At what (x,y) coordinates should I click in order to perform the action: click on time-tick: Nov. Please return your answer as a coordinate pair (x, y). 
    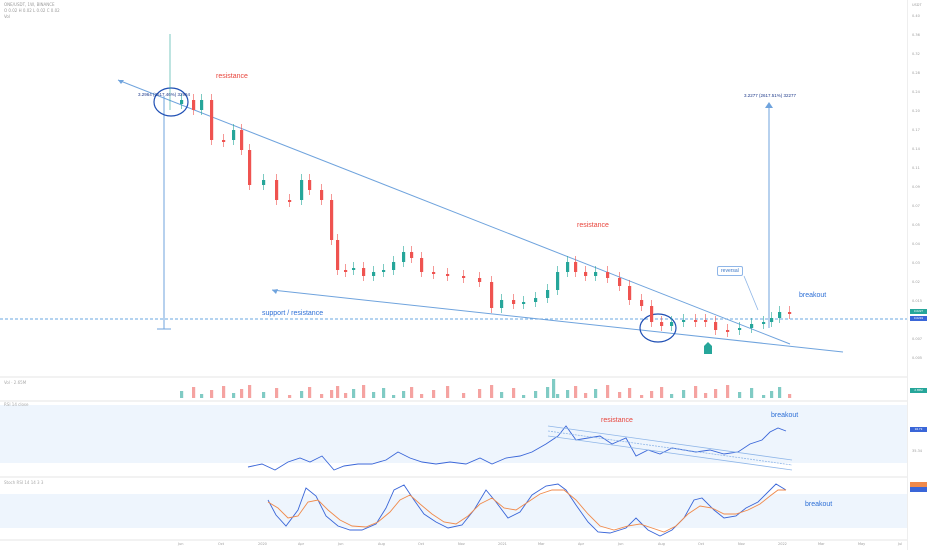
    Looking at the image, I should click on (461, 544).